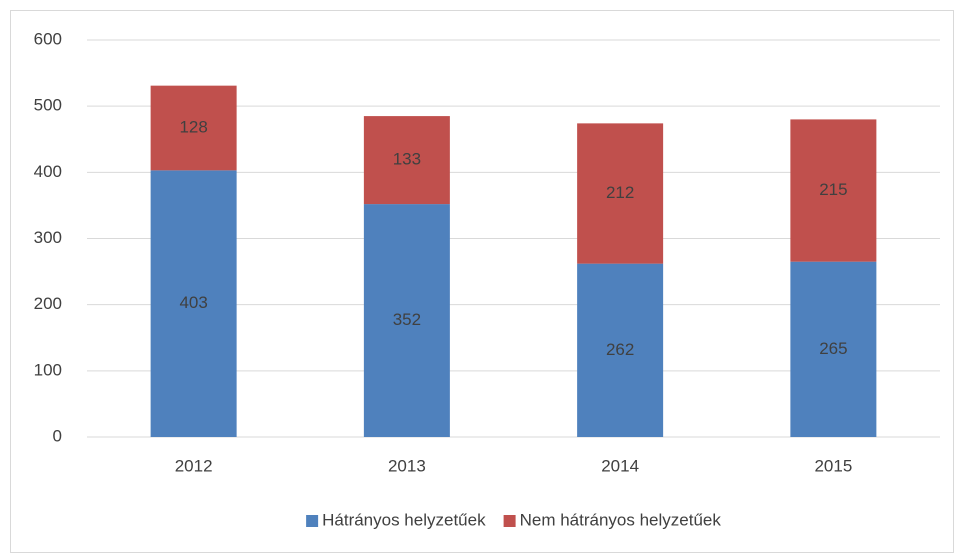 This screenshot has height=554, width=955. I want to click on data-label: 262, so click(620, 349).